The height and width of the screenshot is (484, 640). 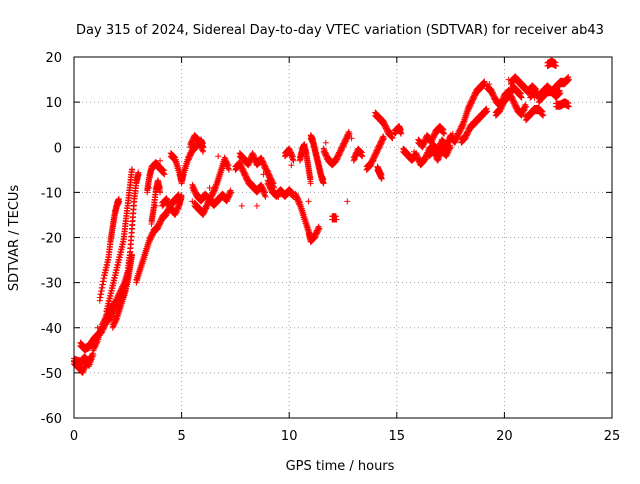 I want to click on x-tick-label: 15, so click(x=397, y=436).